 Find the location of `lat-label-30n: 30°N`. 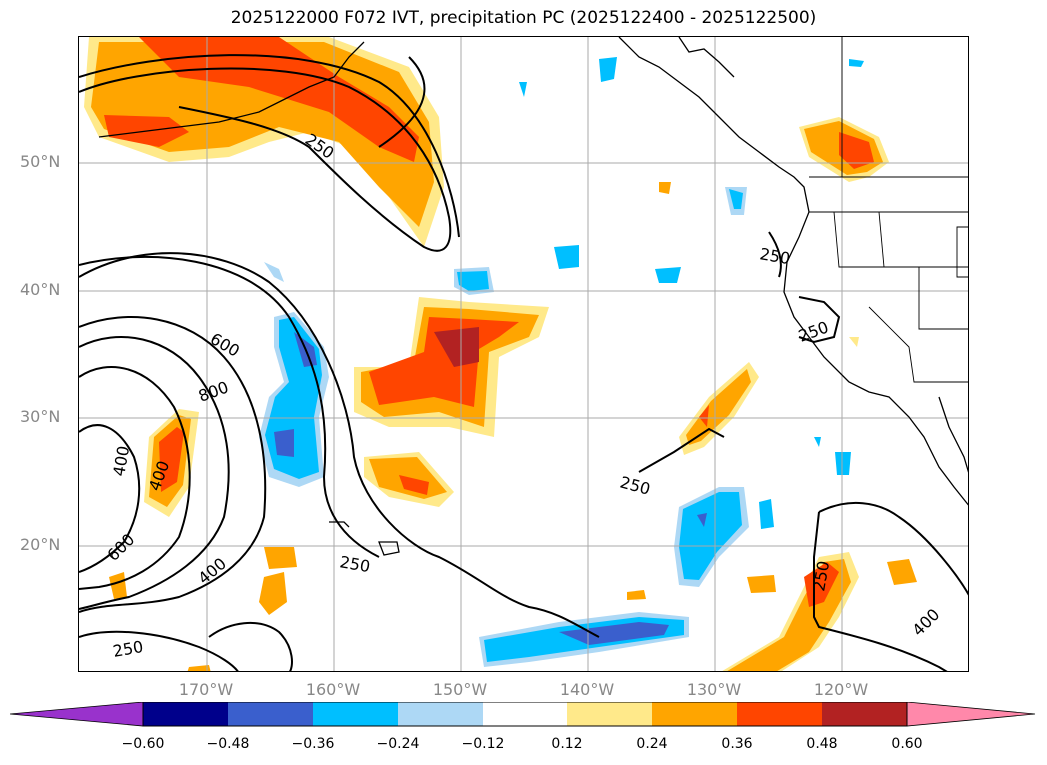

lat-label-30n: 30°N is located at coordinates (40, 416).